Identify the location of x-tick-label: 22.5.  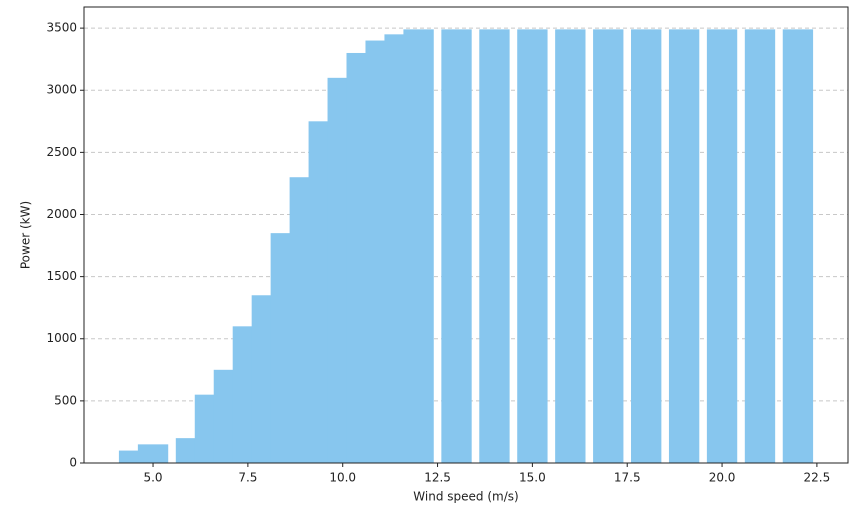
(817, 478).